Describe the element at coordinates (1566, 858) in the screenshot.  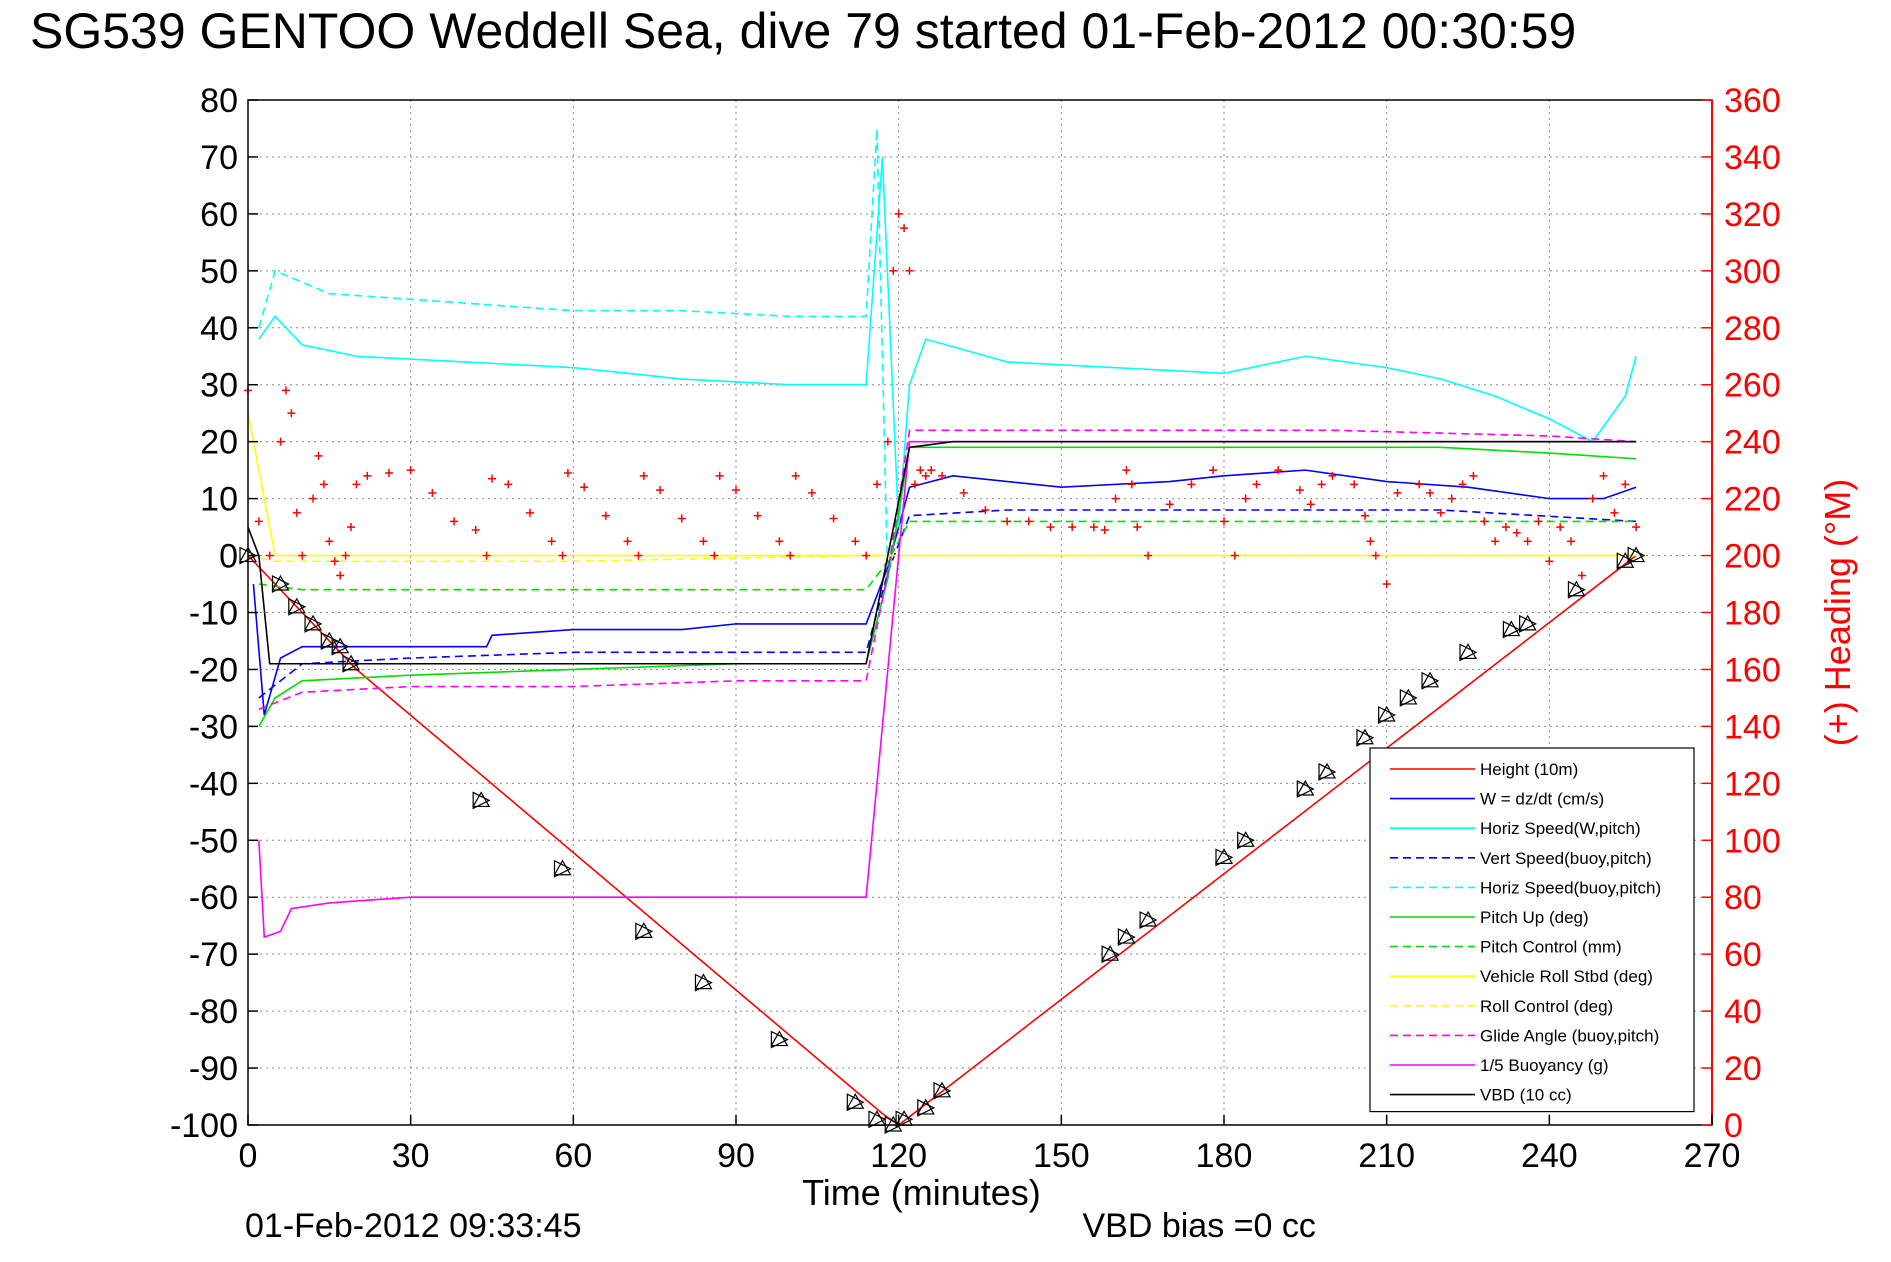
I see `legend-label: Vert Speed(buoy,pitch)` at that location.